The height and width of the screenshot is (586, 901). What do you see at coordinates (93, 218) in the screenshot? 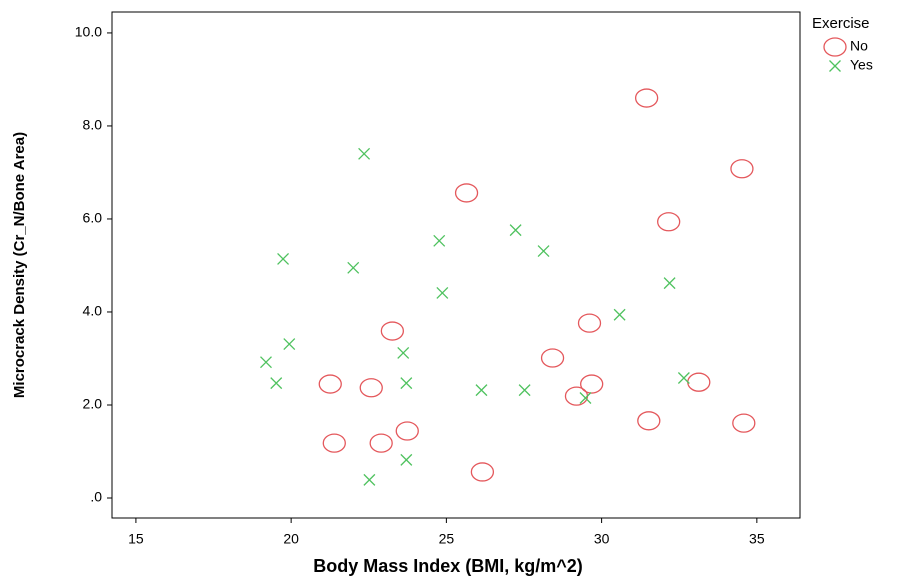
I see `y-tick-label: 6.0` at bounding box center [93, 218].